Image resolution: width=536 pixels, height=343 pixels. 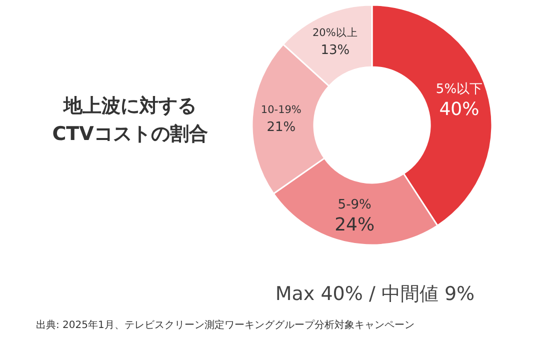 I want to click on text: Max 40% / 中間値 9%, so click(x=375, y=294).